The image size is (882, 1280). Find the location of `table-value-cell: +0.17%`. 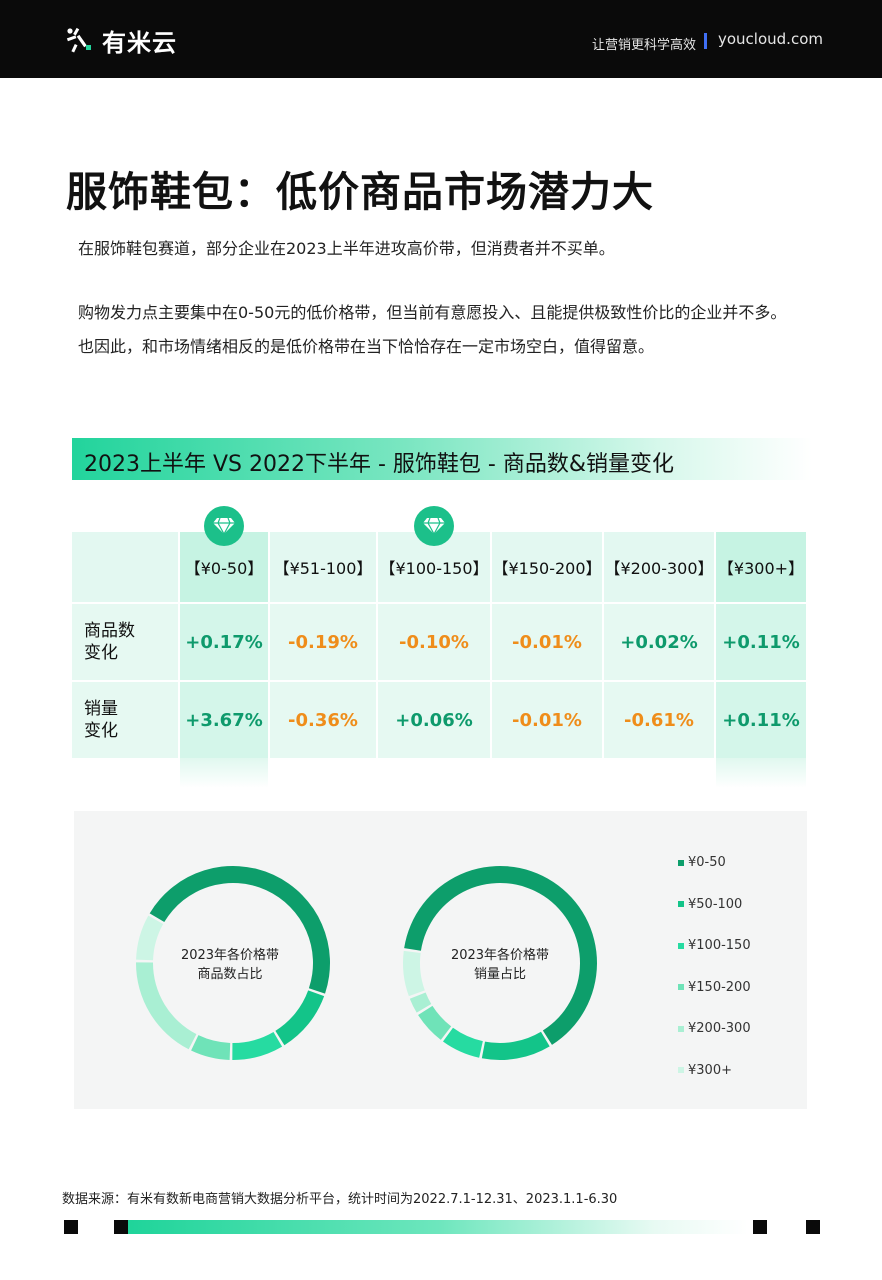

table-value-cell: +0.17% is located at coordinates (224, 642).